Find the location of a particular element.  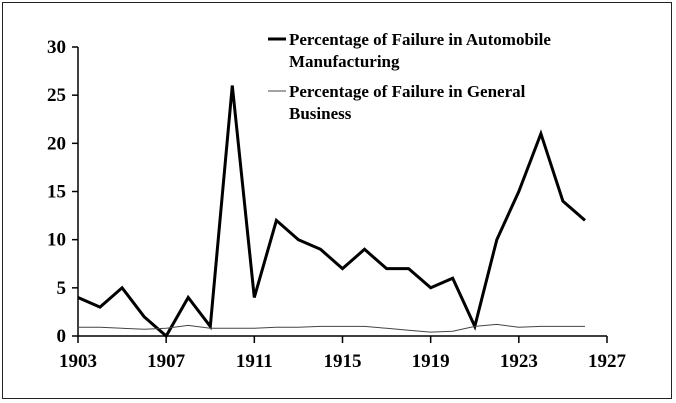

x-tick-label: 1927 is located at coordinates (607, 361).